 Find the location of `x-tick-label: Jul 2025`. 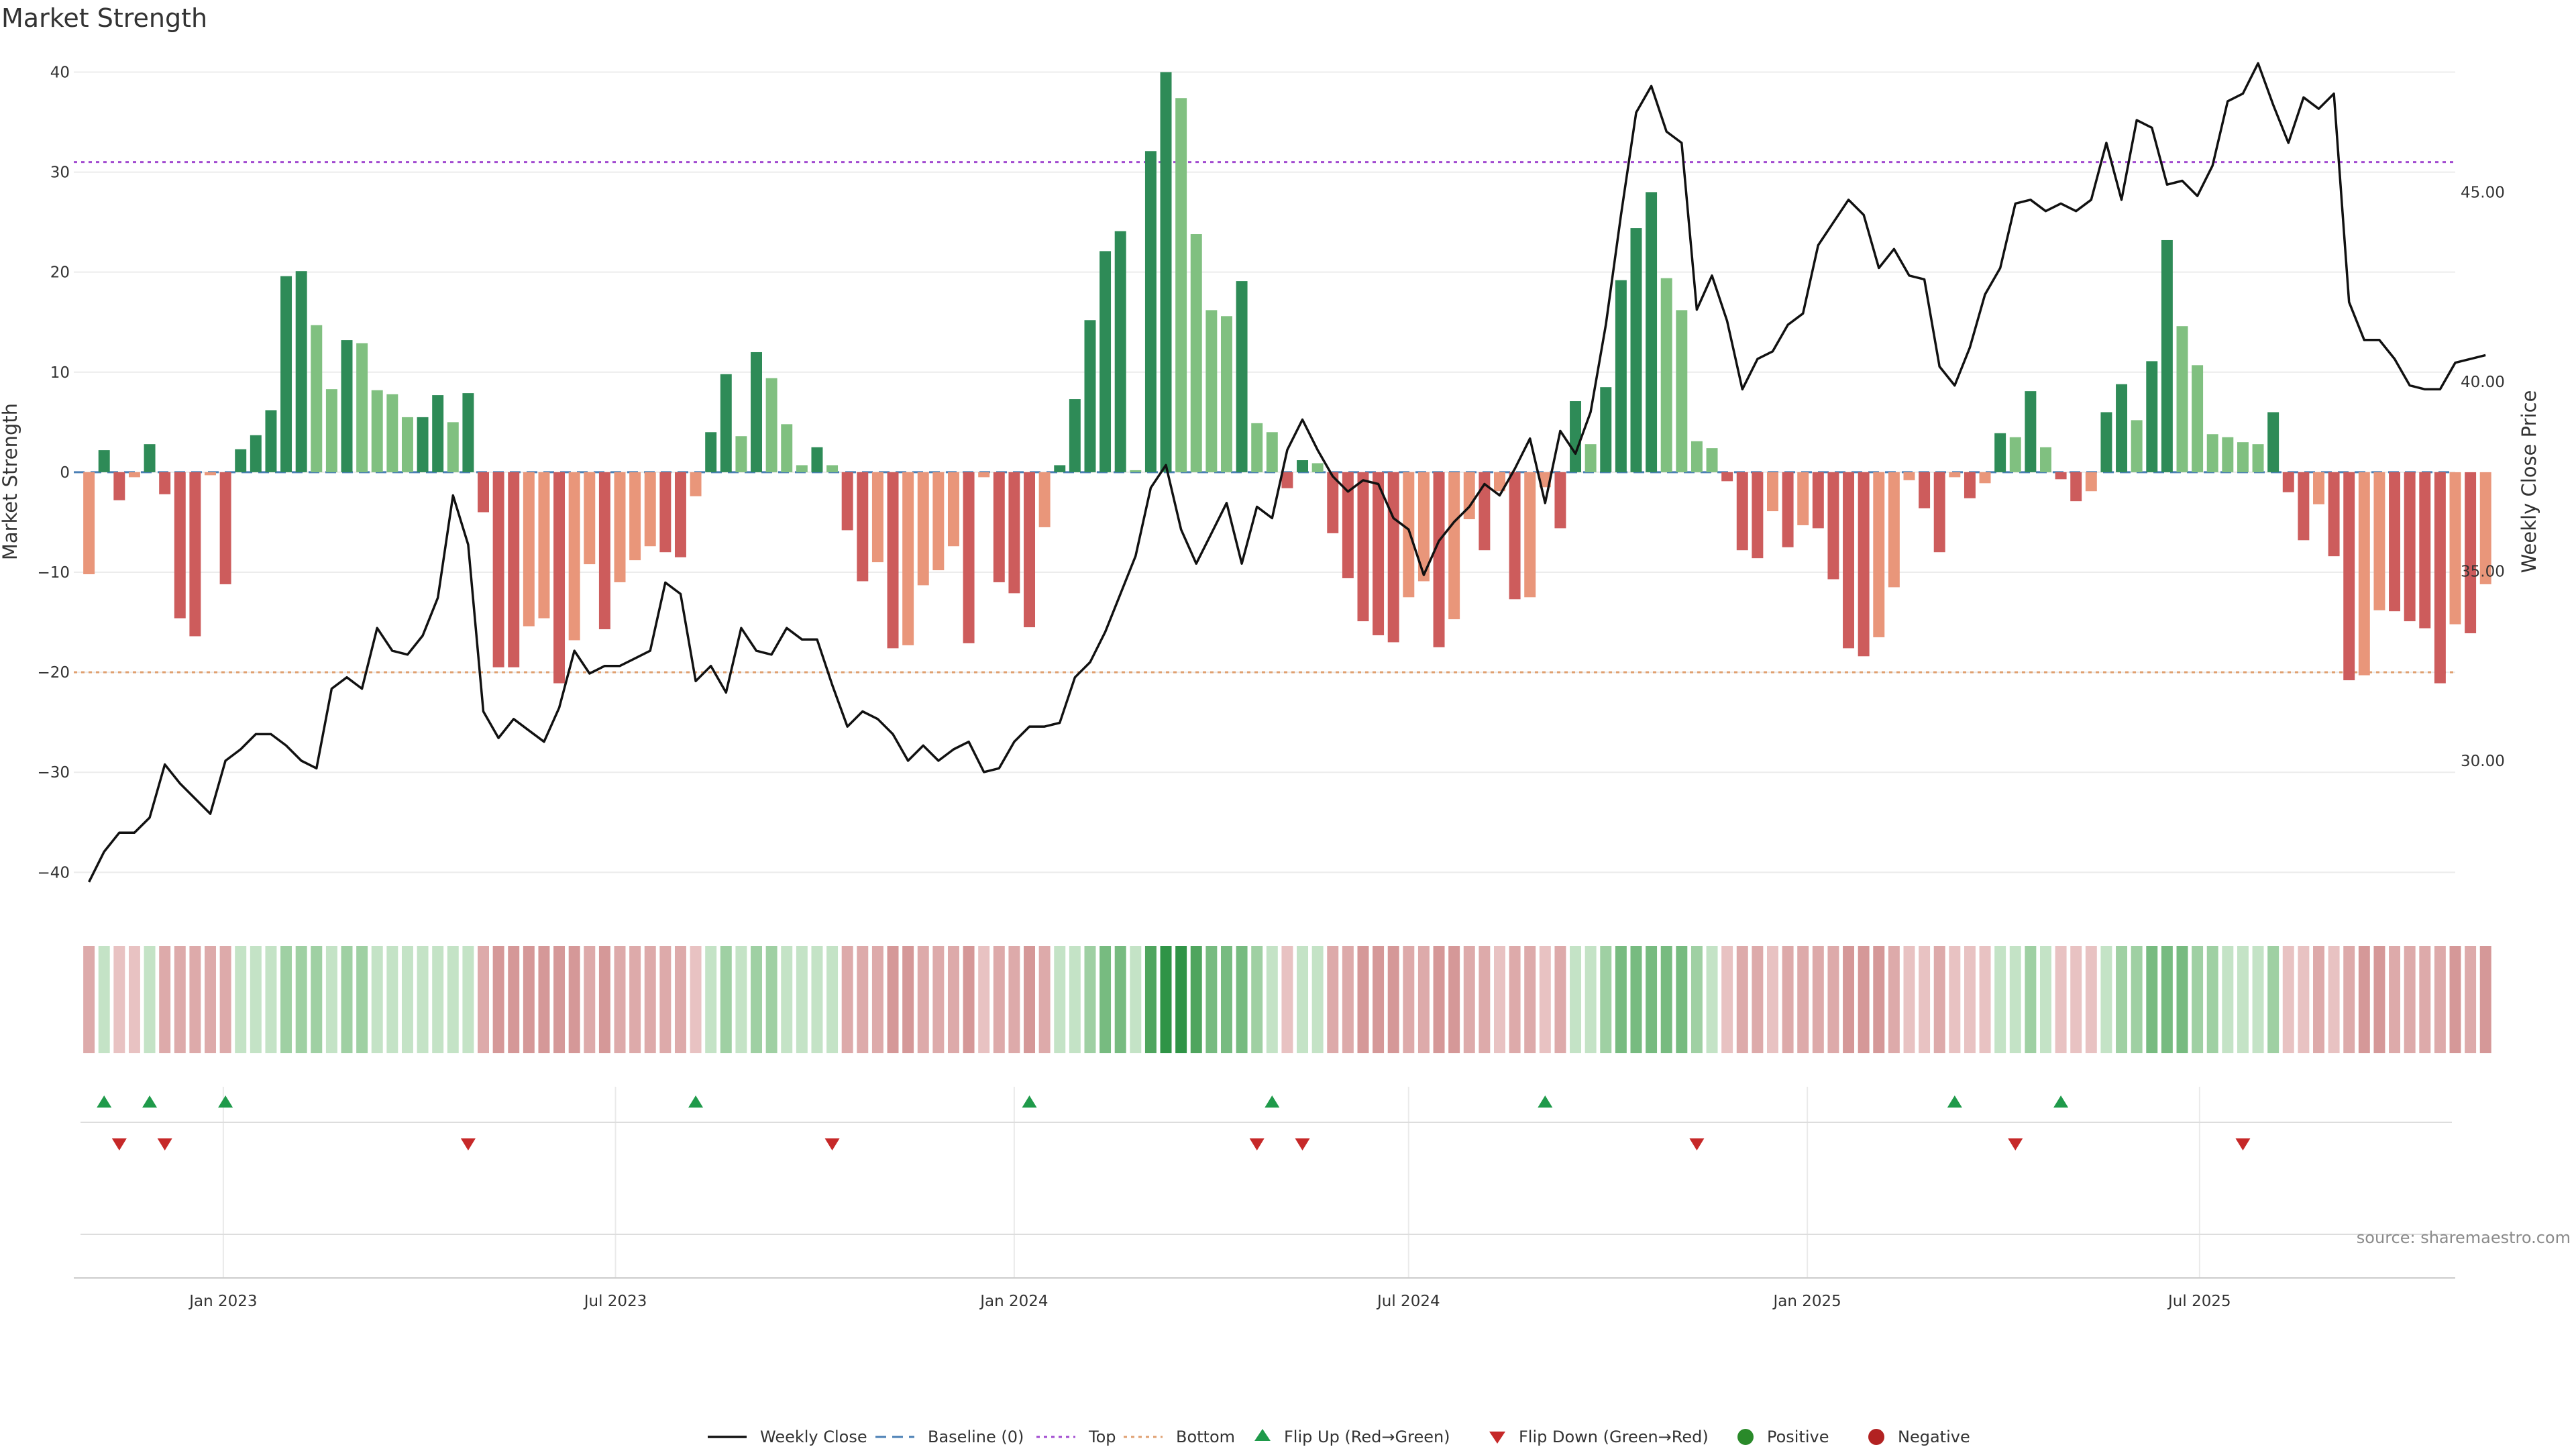

x-tick-label: Jul 2025 is located at coordinates (2199, 1301).